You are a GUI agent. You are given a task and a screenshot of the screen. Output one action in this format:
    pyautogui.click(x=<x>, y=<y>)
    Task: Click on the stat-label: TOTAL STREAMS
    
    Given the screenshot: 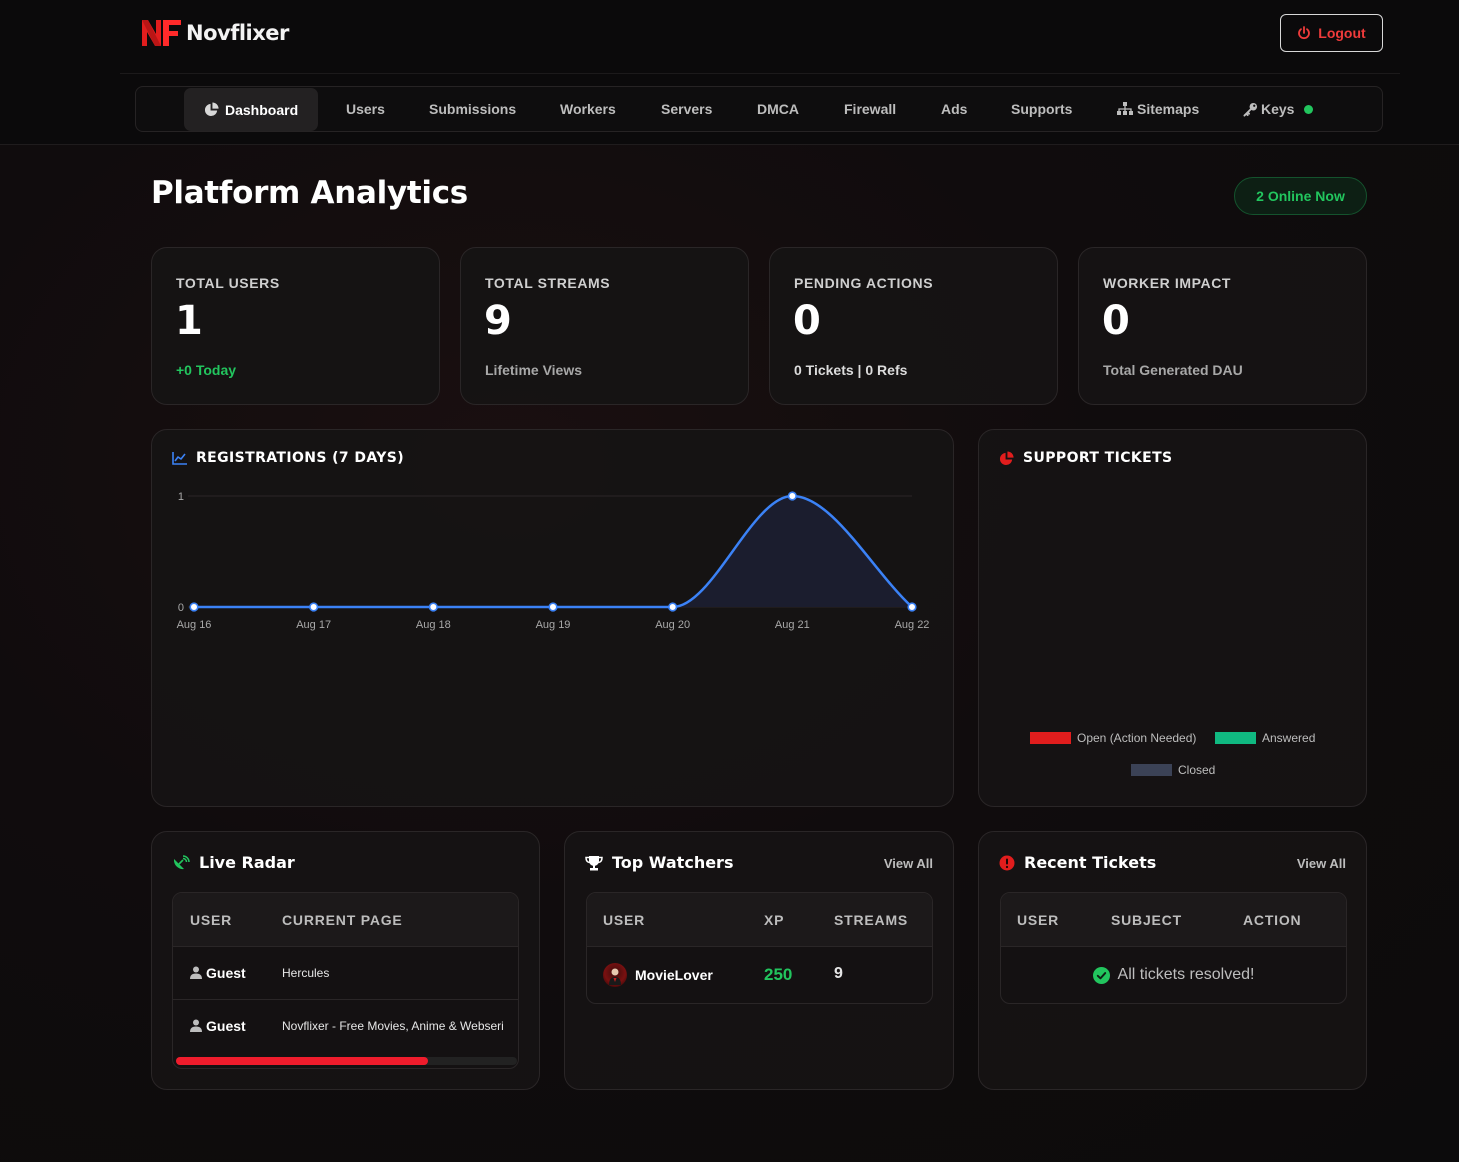 What is the action you would take?
    pyautogui.click(x=548, y=283)
    